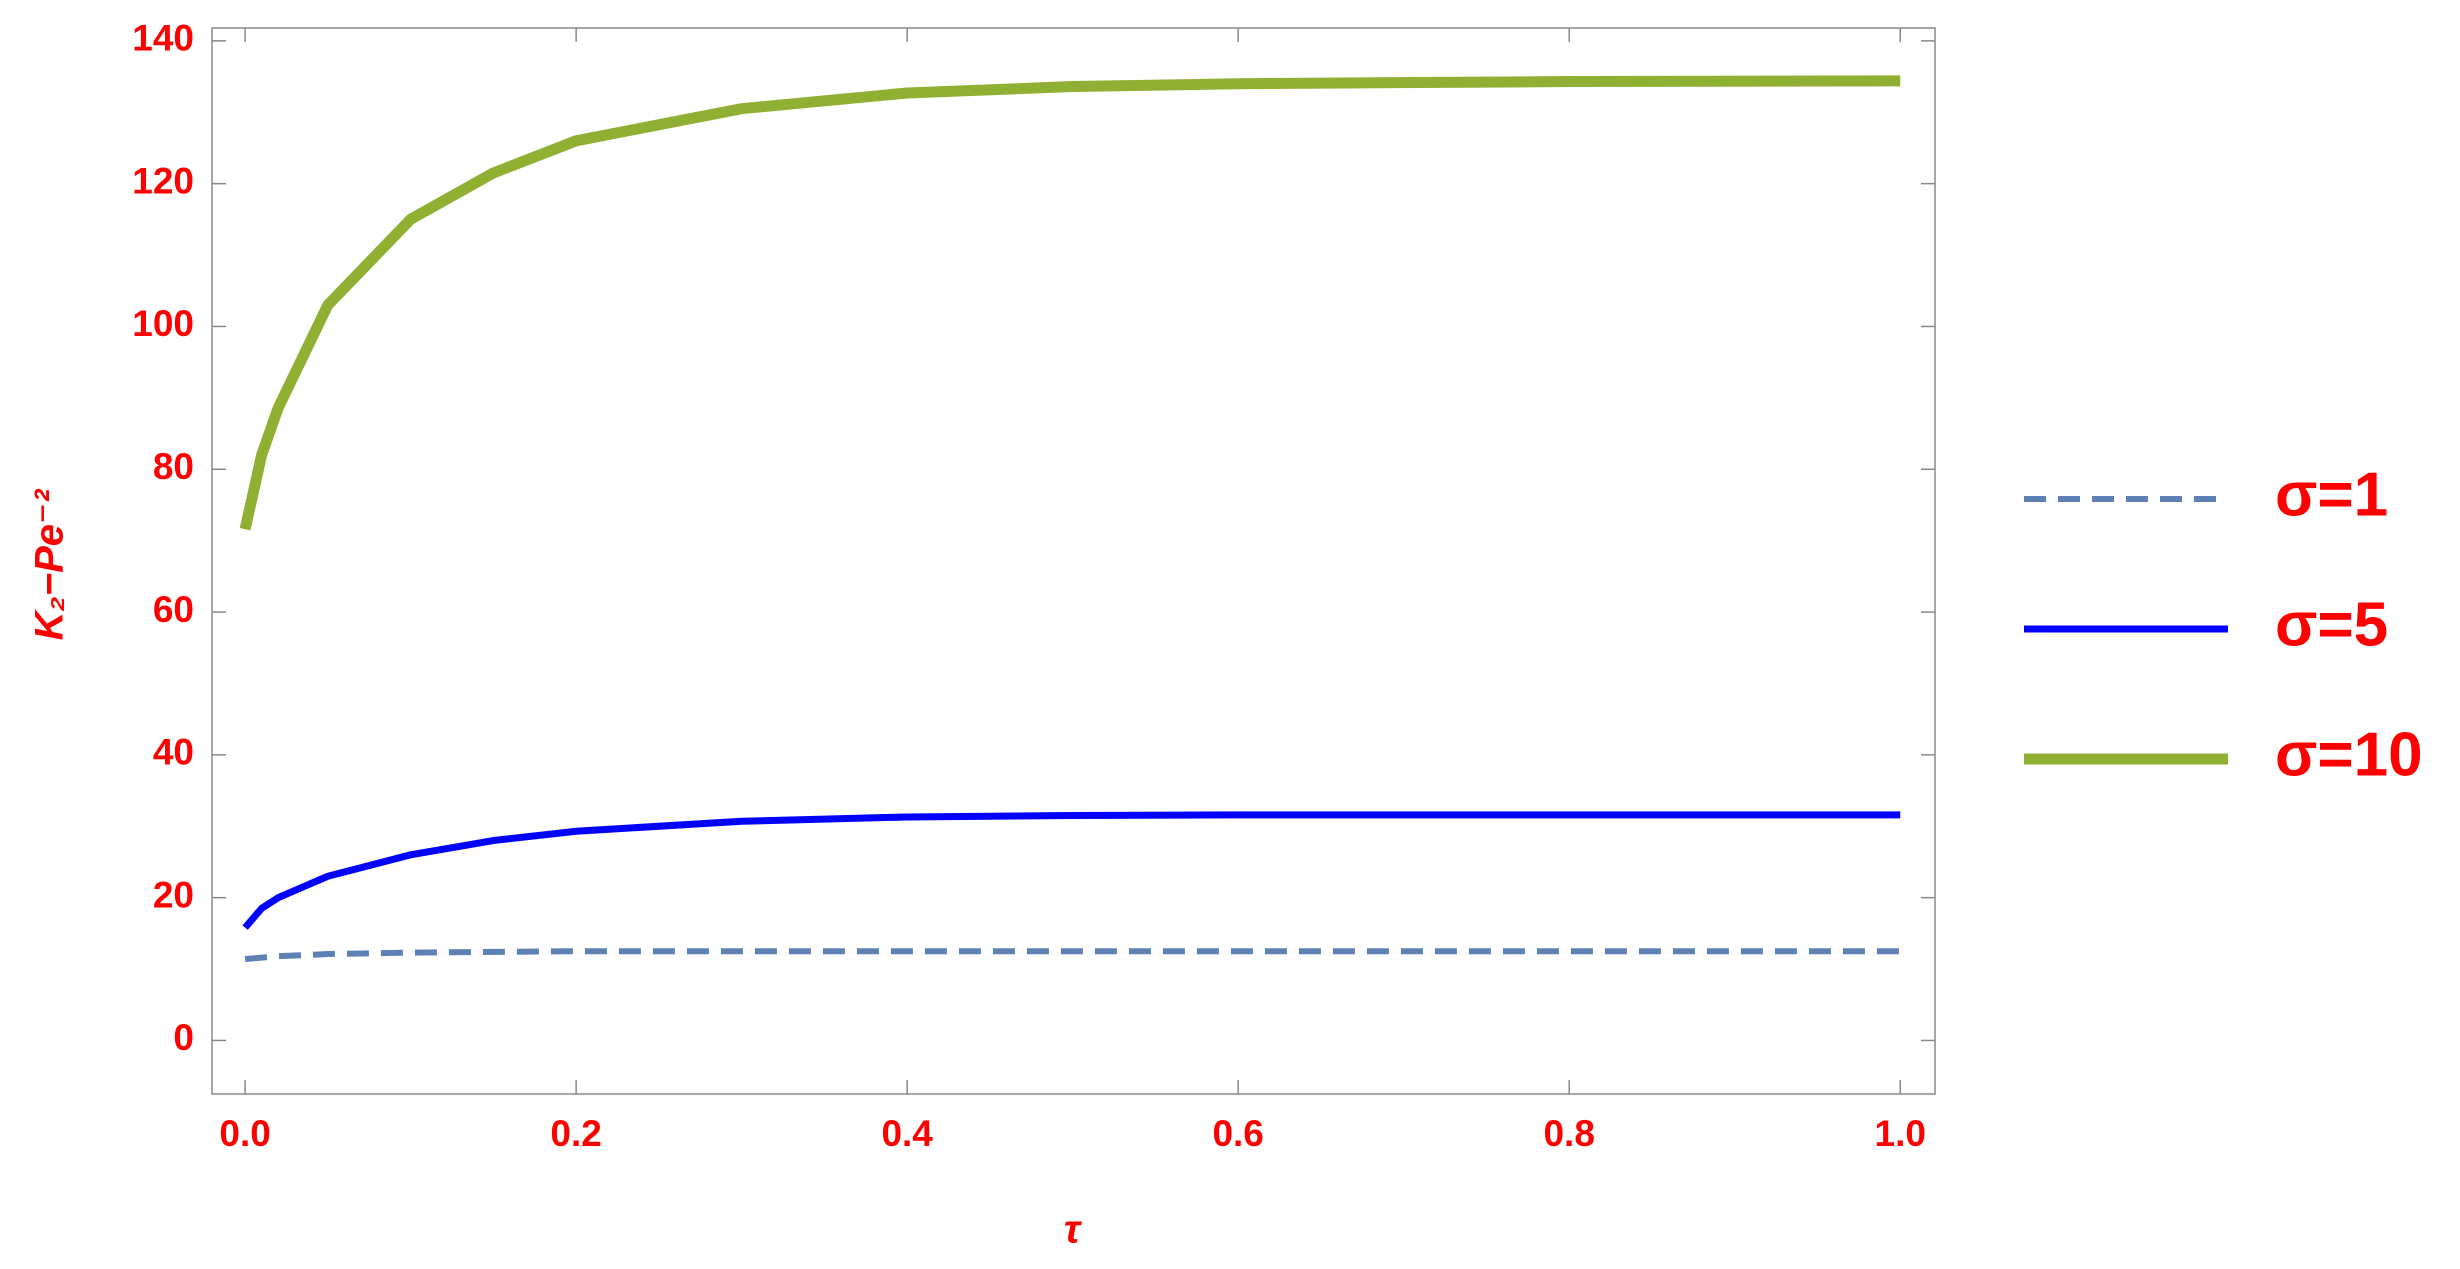 Image resolution: width=2460 pixels, height=1269 pixels. What do you see at coordinates (173, 609) in the screenshot?
I see `y-tick-label: 60` at bounding box center [173, 609].